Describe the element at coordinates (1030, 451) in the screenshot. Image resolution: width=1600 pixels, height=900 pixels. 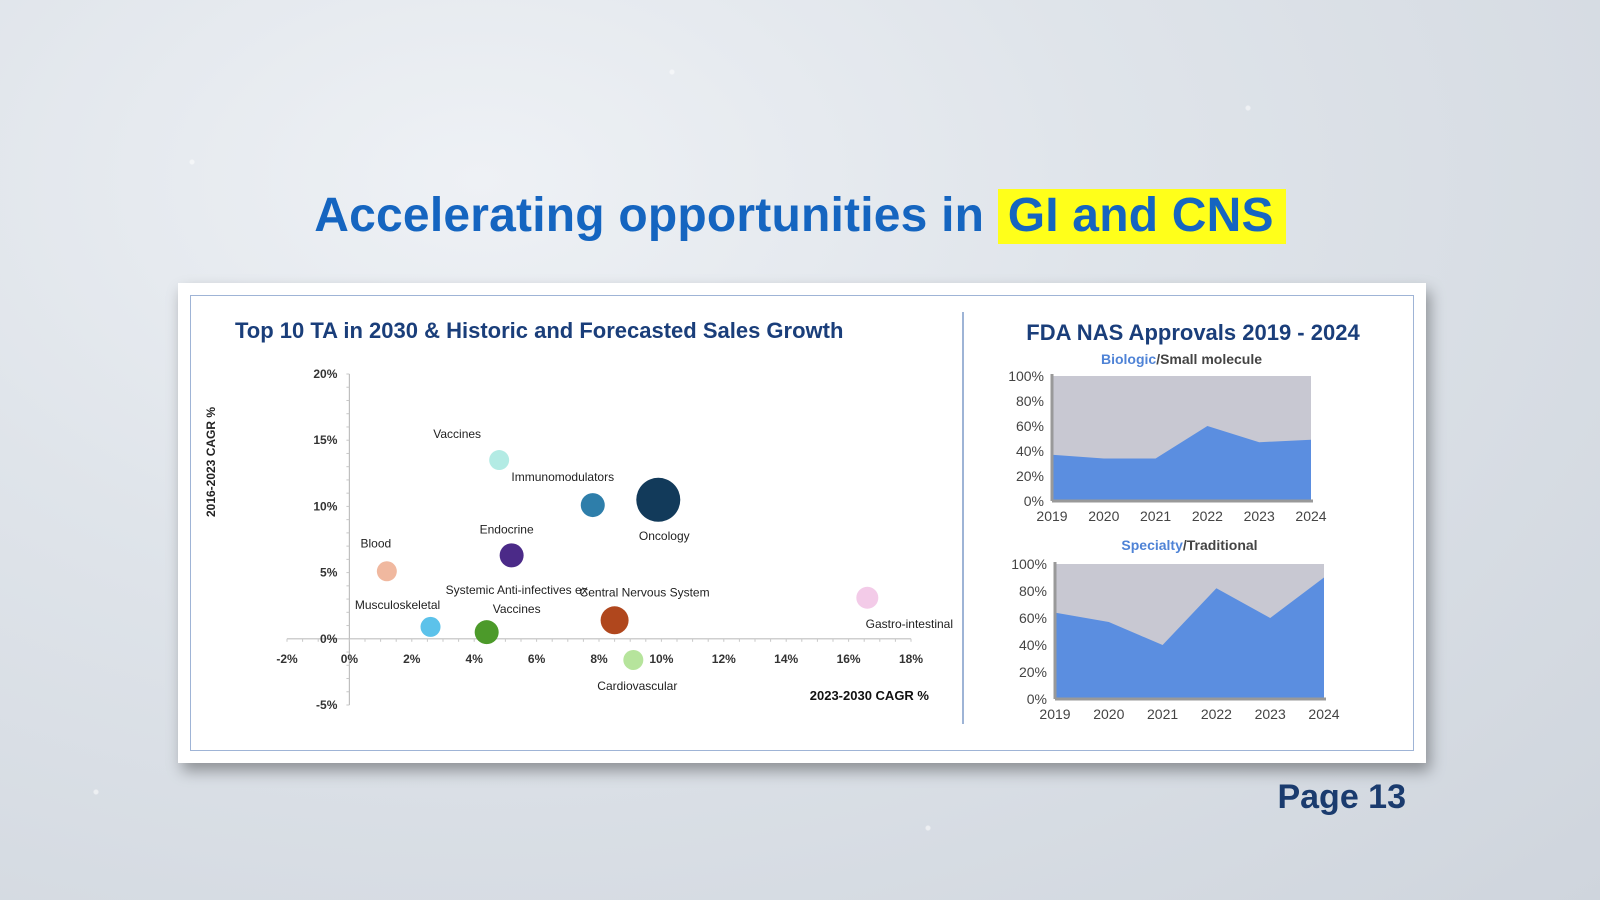
I see `area-y-tick-1: 40%` at that location.